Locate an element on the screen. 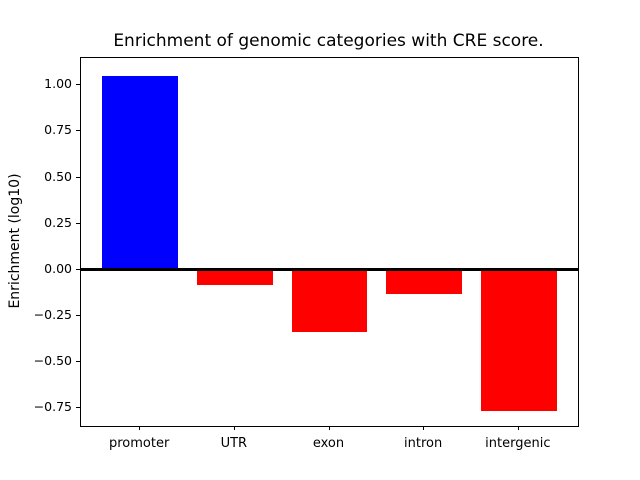 The height and width of the screenshot is (480, 640). bar-UTR is located at coordinates (234, 277).